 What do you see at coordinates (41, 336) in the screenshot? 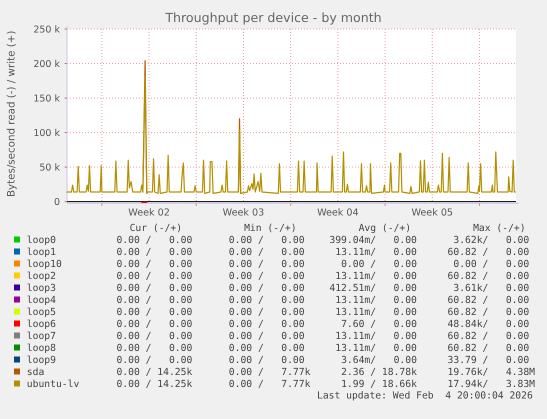
I see `legend-label: loop7` at bounding box center [41, 336].